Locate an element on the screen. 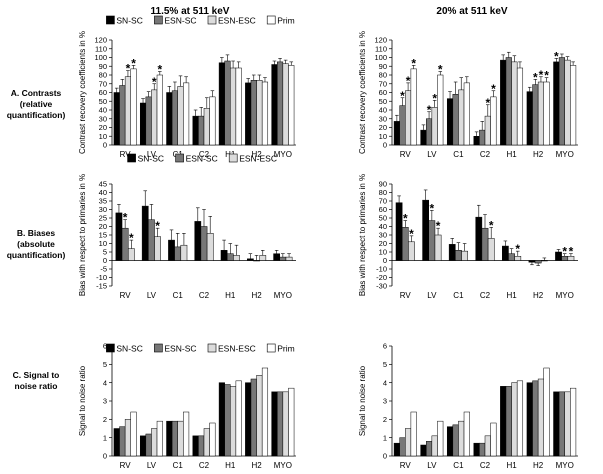 The image size is (603, 474). y-tick-label: 6 is located at coordinates (385, 346).